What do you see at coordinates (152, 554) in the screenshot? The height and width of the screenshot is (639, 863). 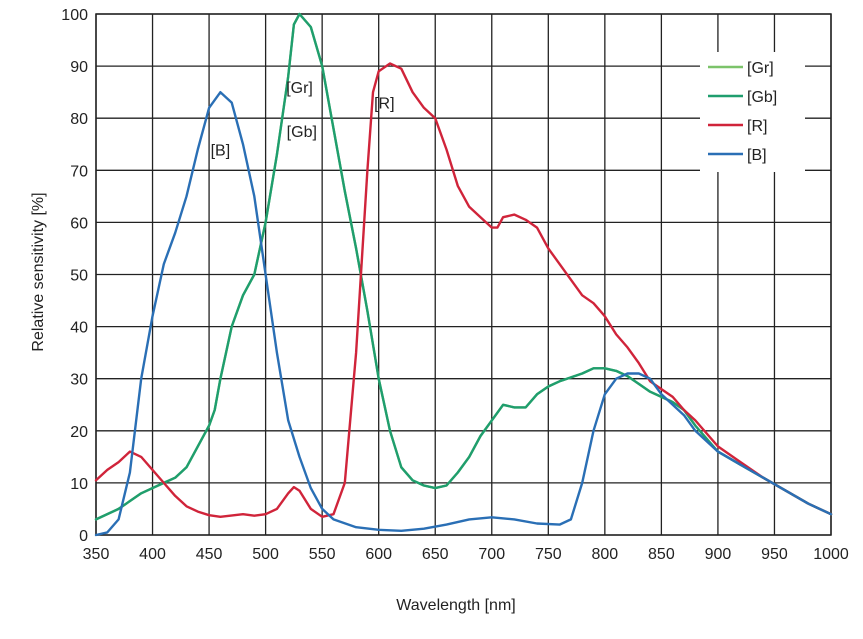 I see `x-tick-label: 400` at bounding box center [152, 554].